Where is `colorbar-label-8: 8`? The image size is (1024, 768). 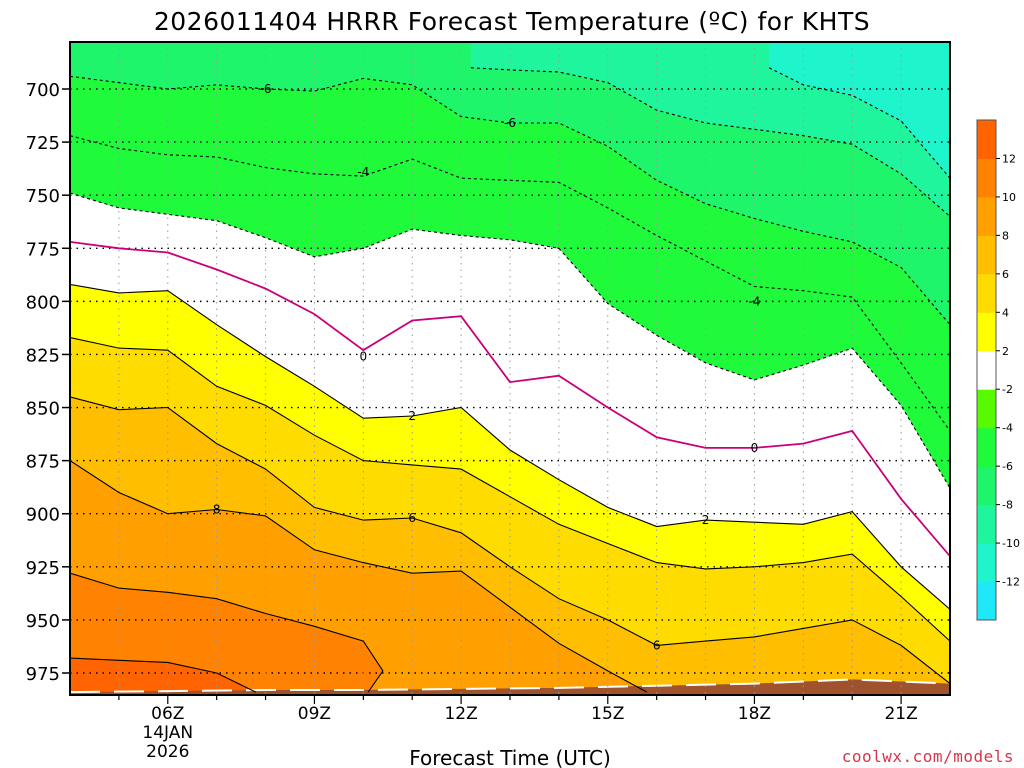
colorbar-label-8: 8 is located at coordinates (1005, 235).